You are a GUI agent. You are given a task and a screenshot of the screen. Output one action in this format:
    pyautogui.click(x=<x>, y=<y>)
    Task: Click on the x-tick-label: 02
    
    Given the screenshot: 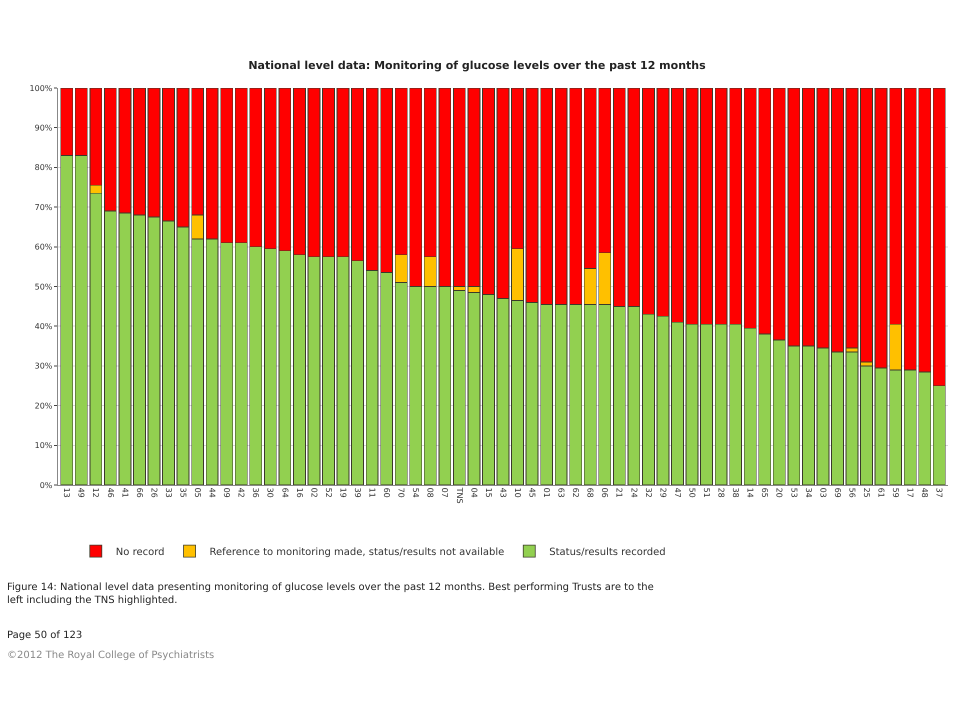 What is the action you would take?
    pyautogui.click(x=313, y=493)
    